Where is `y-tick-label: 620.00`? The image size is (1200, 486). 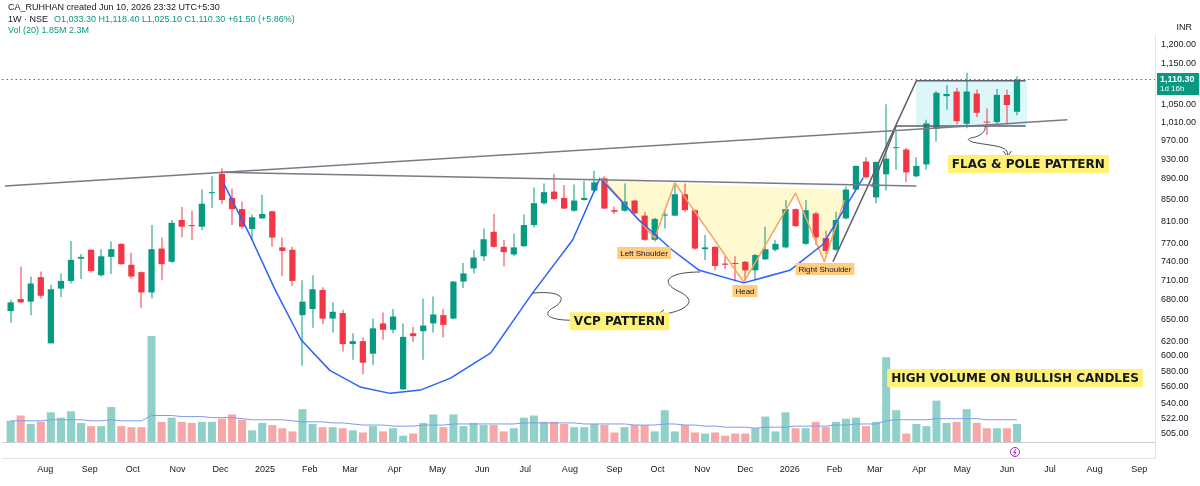 y-tick-label: 620.00 is located at coordinates (1175, 340).